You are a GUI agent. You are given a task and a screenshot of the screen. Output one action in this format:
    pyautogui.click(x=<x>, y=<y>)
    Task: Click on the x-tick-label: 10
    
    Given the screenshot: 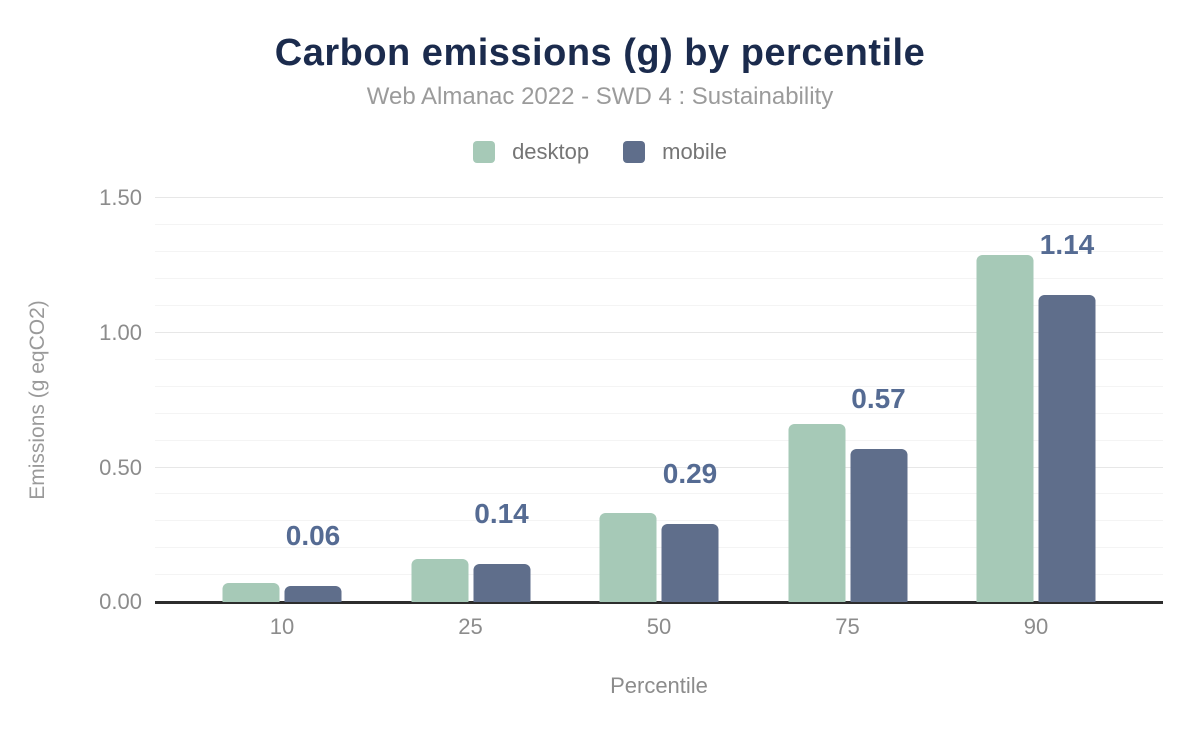 What is the action you would take?
    pyautogui.click(x=282, y=627)
    